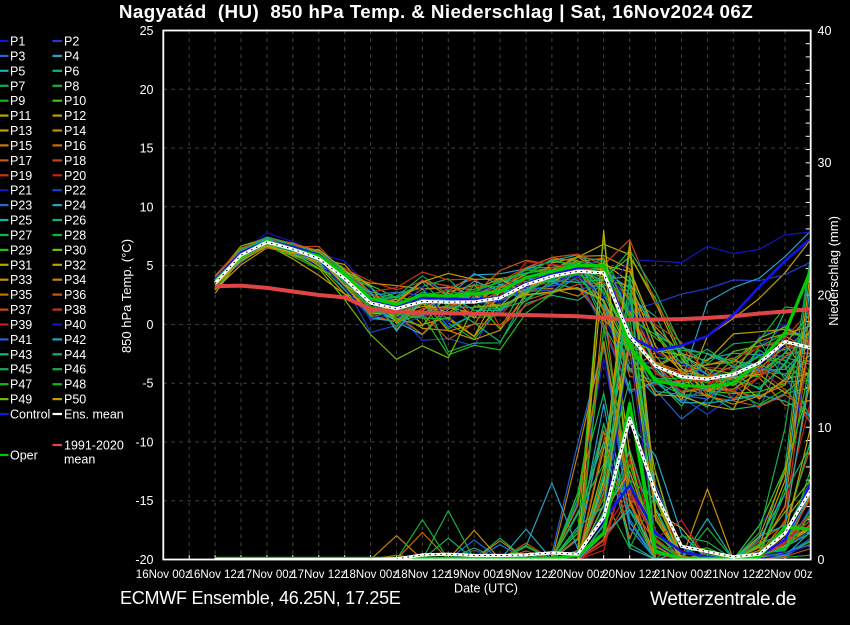 The image size is (850, 625). I want to click on svg-text: -10, so click(144, 442).